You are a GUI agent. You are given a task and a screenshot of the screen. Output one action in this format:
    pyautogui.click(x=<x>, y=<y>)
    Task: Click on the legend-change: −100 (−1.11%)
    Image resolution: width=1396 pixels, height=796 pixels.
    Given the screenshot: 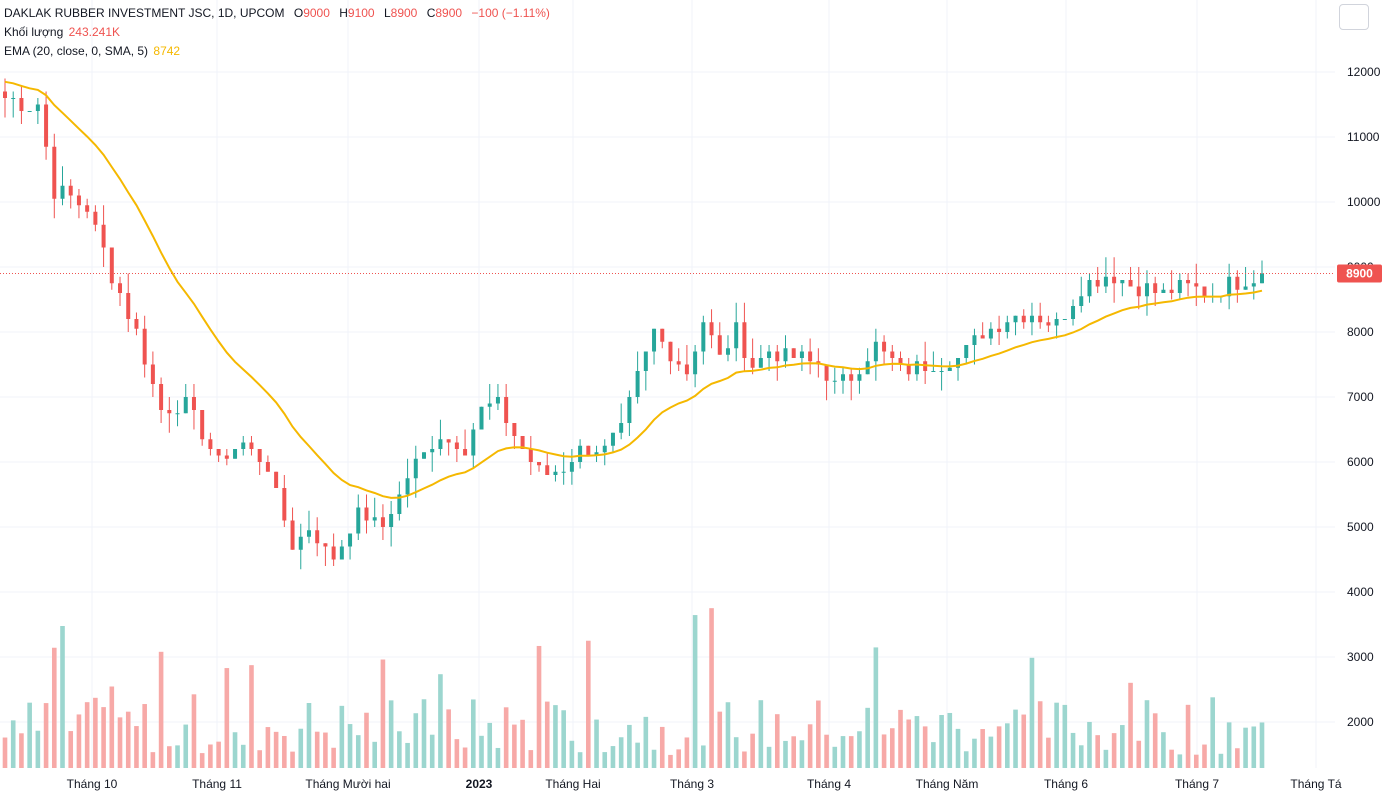 What is the action you would take?
    pyautogui.click(x=510, y=13)
    